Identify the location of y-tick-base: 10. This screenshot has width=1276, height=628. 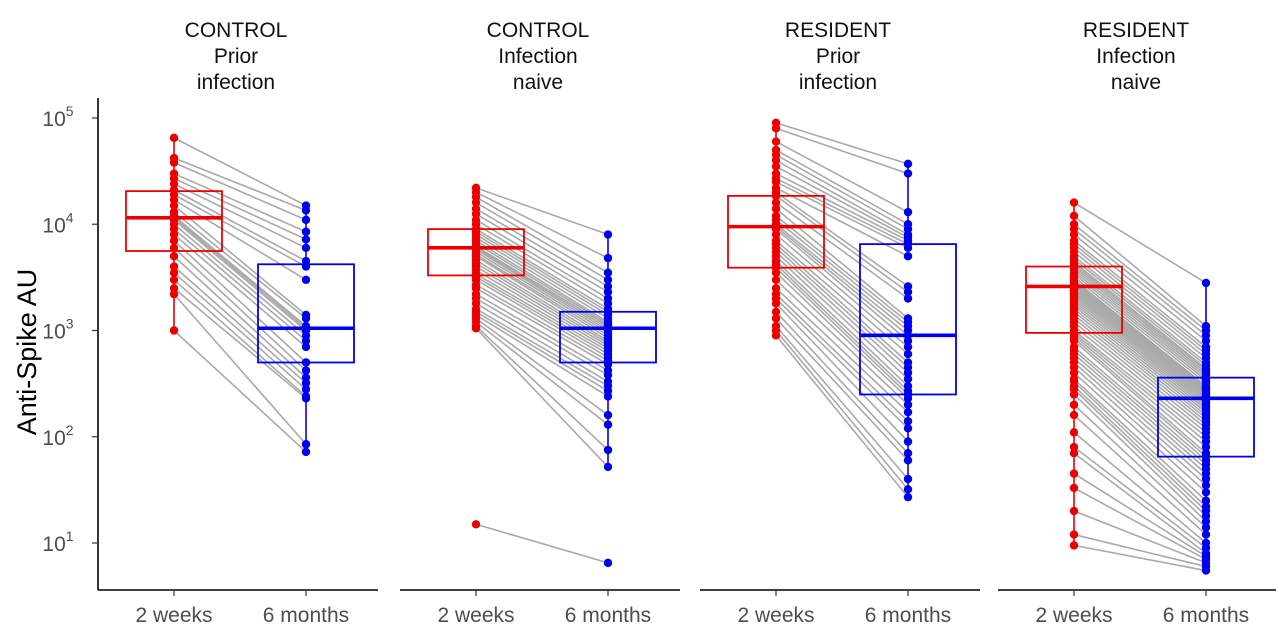
(53, 544).